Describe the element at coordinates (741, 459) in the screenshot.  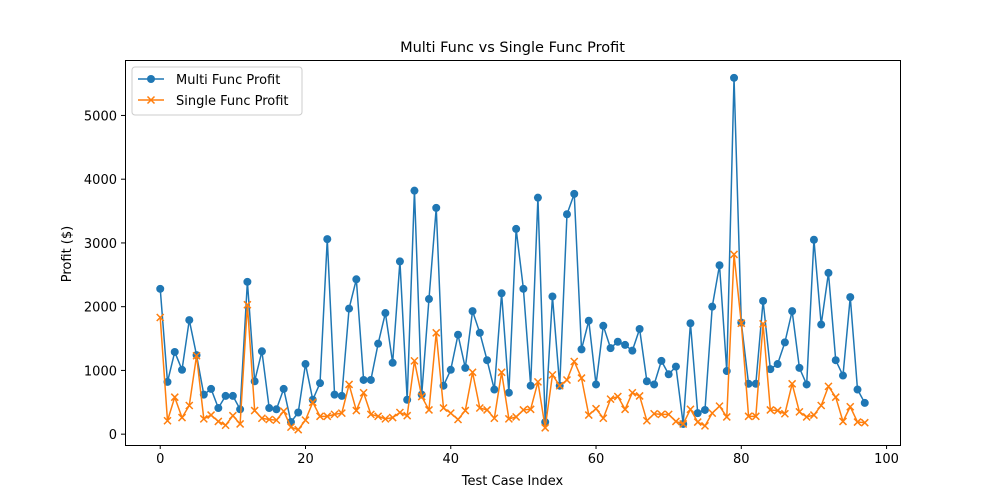
I see `x-tick-label: 80` at that location.